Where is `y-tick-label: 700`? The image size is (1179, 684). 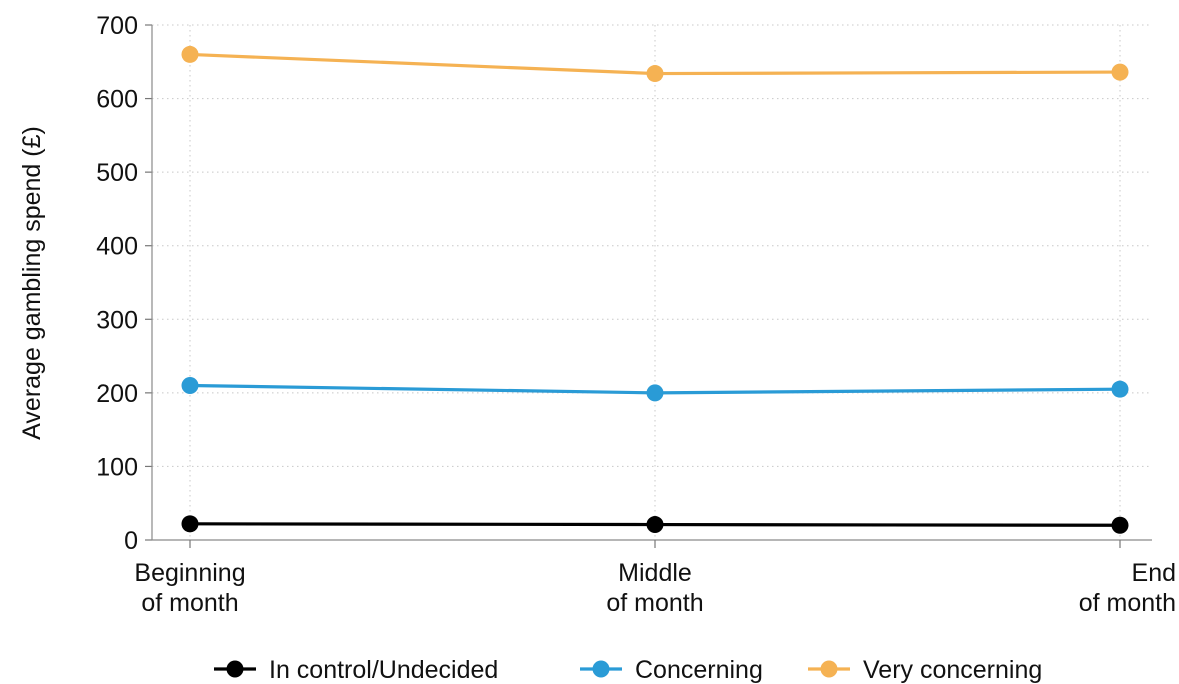 y-tick-label: 700 is located at coordinates (117, 26).